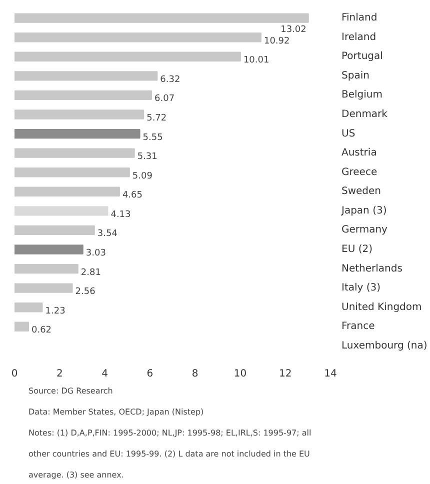 This screenshot has width=430, height=484. I want to click on y-tick-label: Italy (3), so click(361, 288).